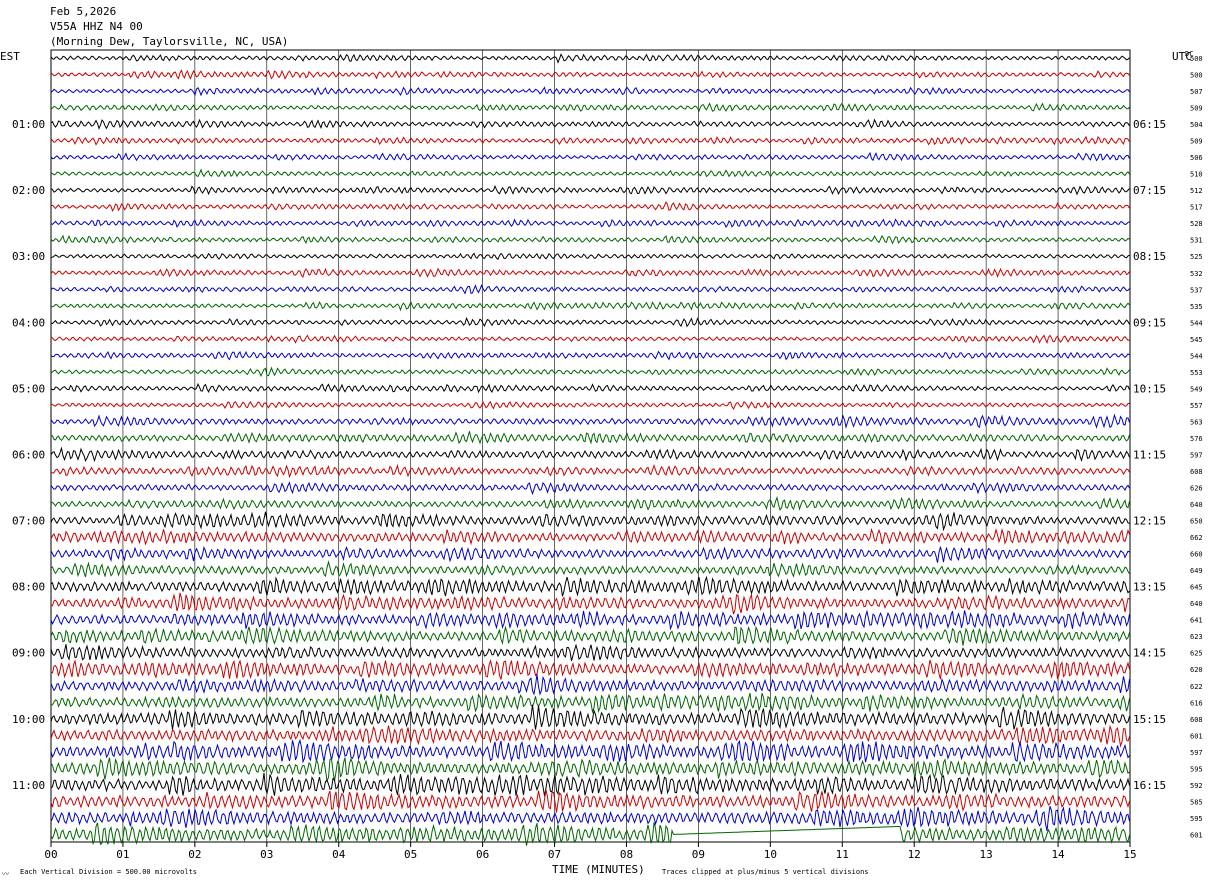 The height and width of the screenshot is (886, 1210). Describe the element at coordinates (28, 653) in the screenshot. I see `est-hour-label: 09:00` at that location.